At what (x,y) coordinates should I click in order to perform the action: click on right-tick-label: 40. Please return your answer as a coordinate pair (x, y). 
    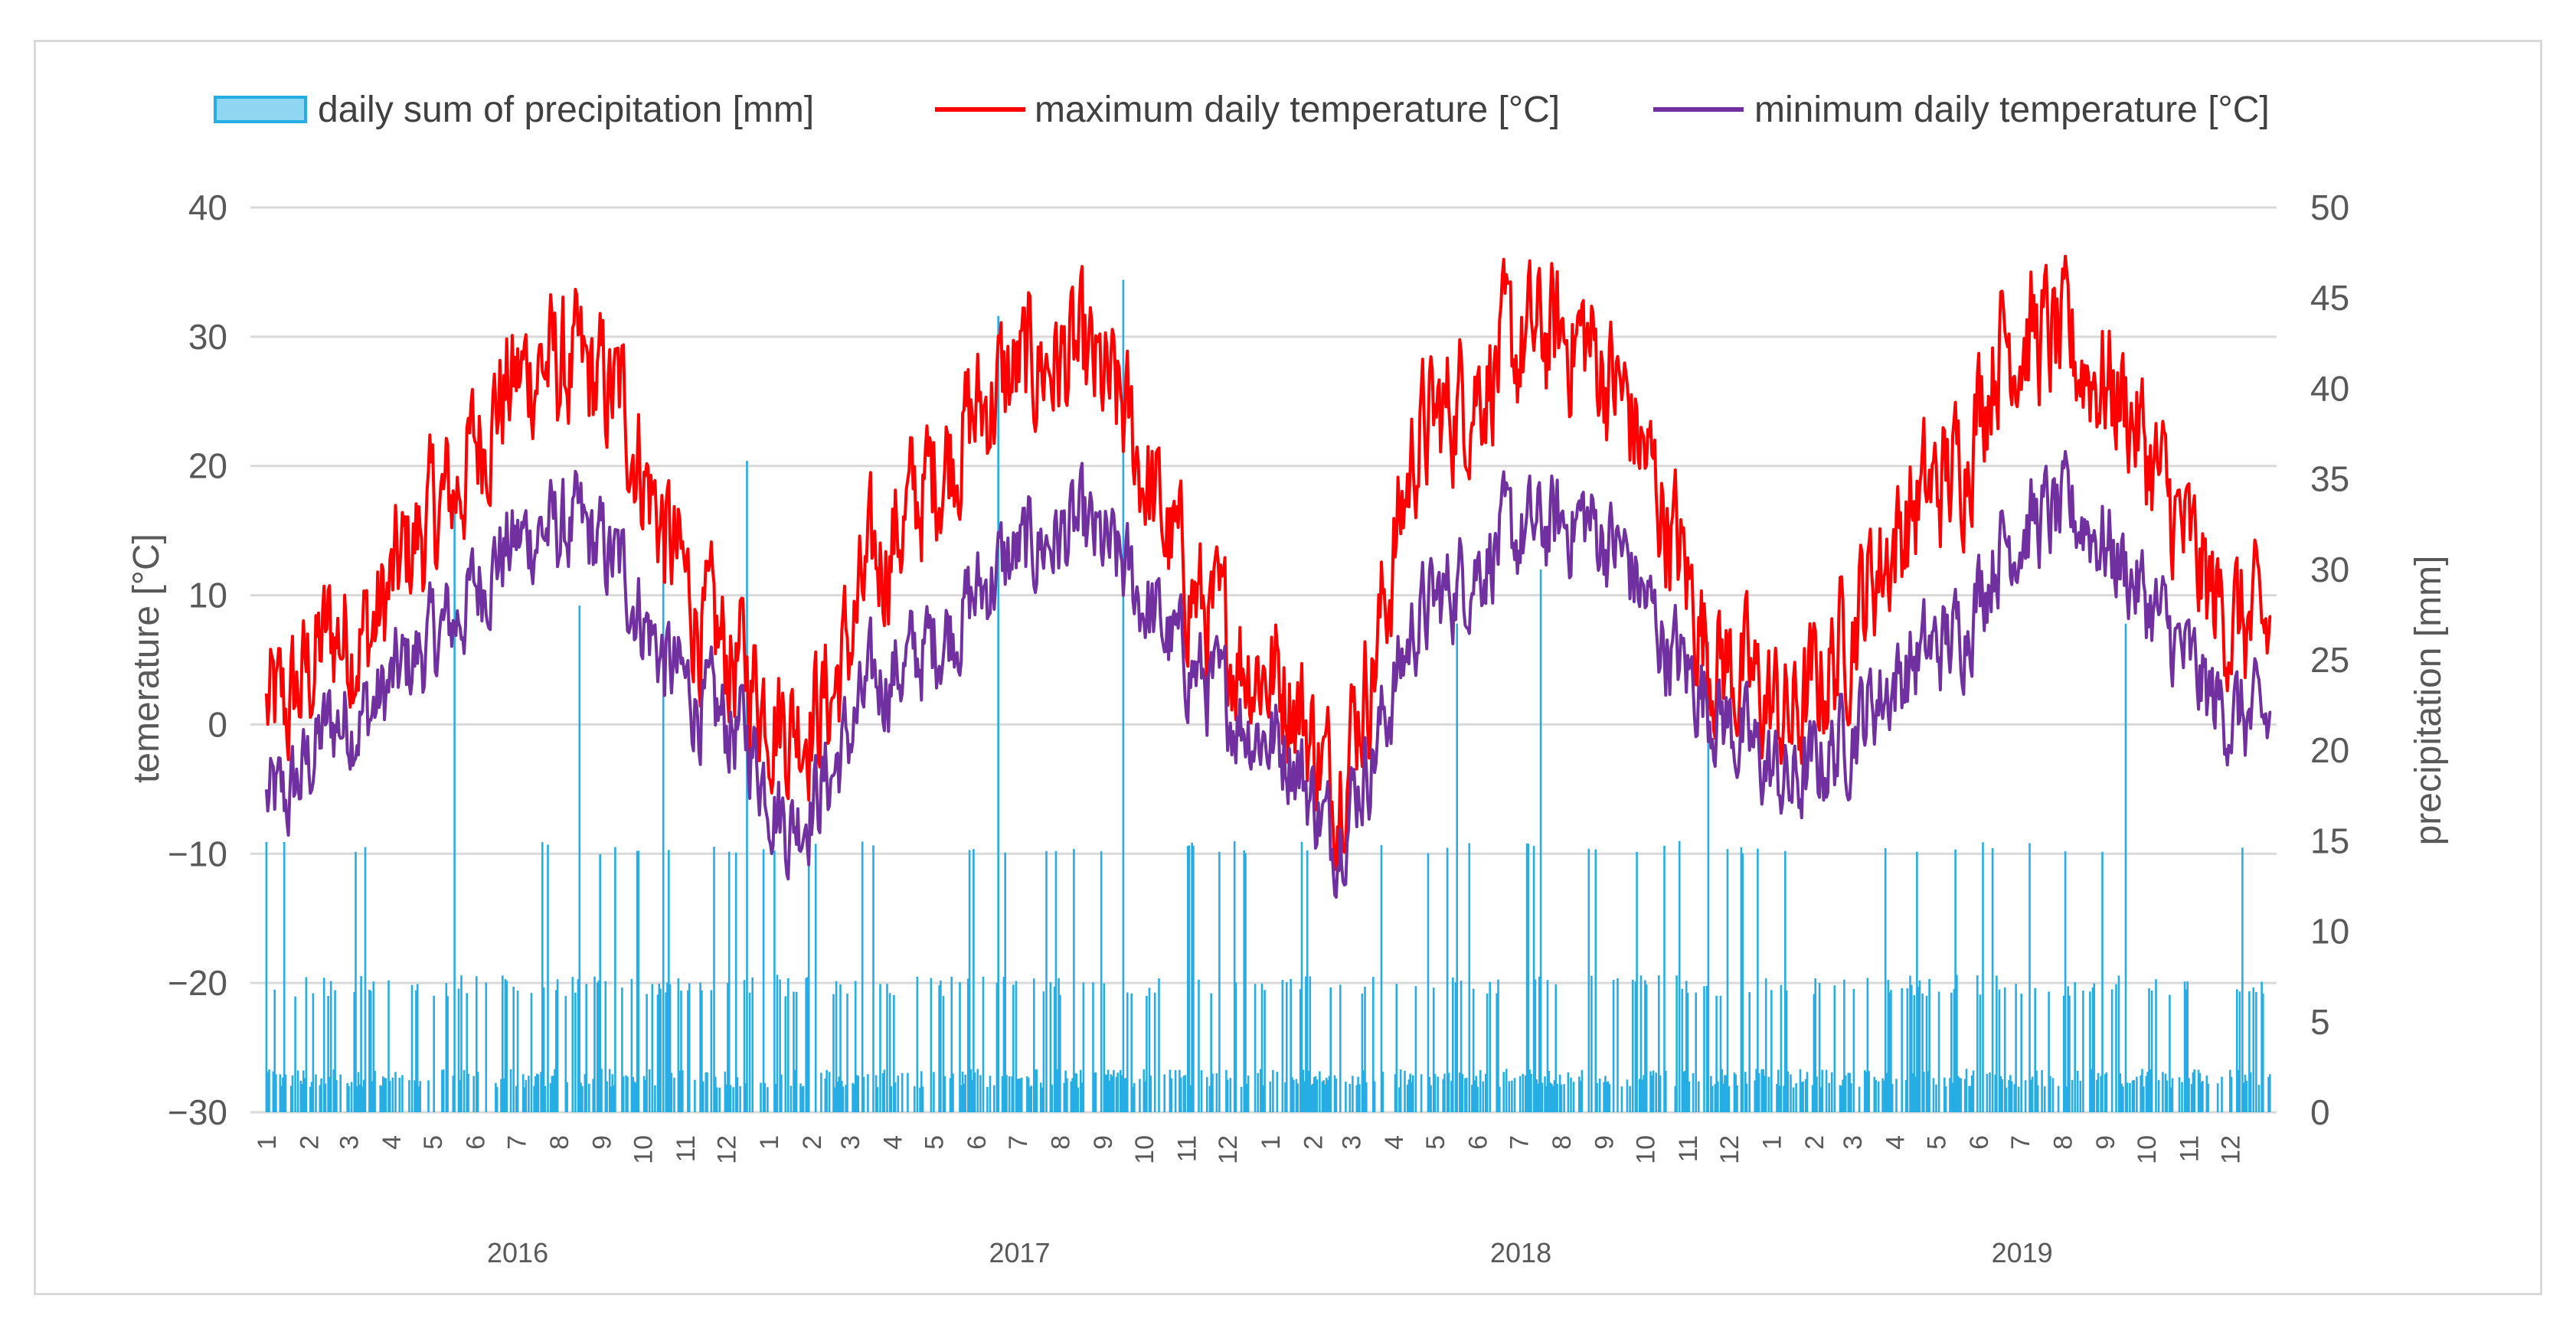
    Looking at the image, I should click on (2329, 388).